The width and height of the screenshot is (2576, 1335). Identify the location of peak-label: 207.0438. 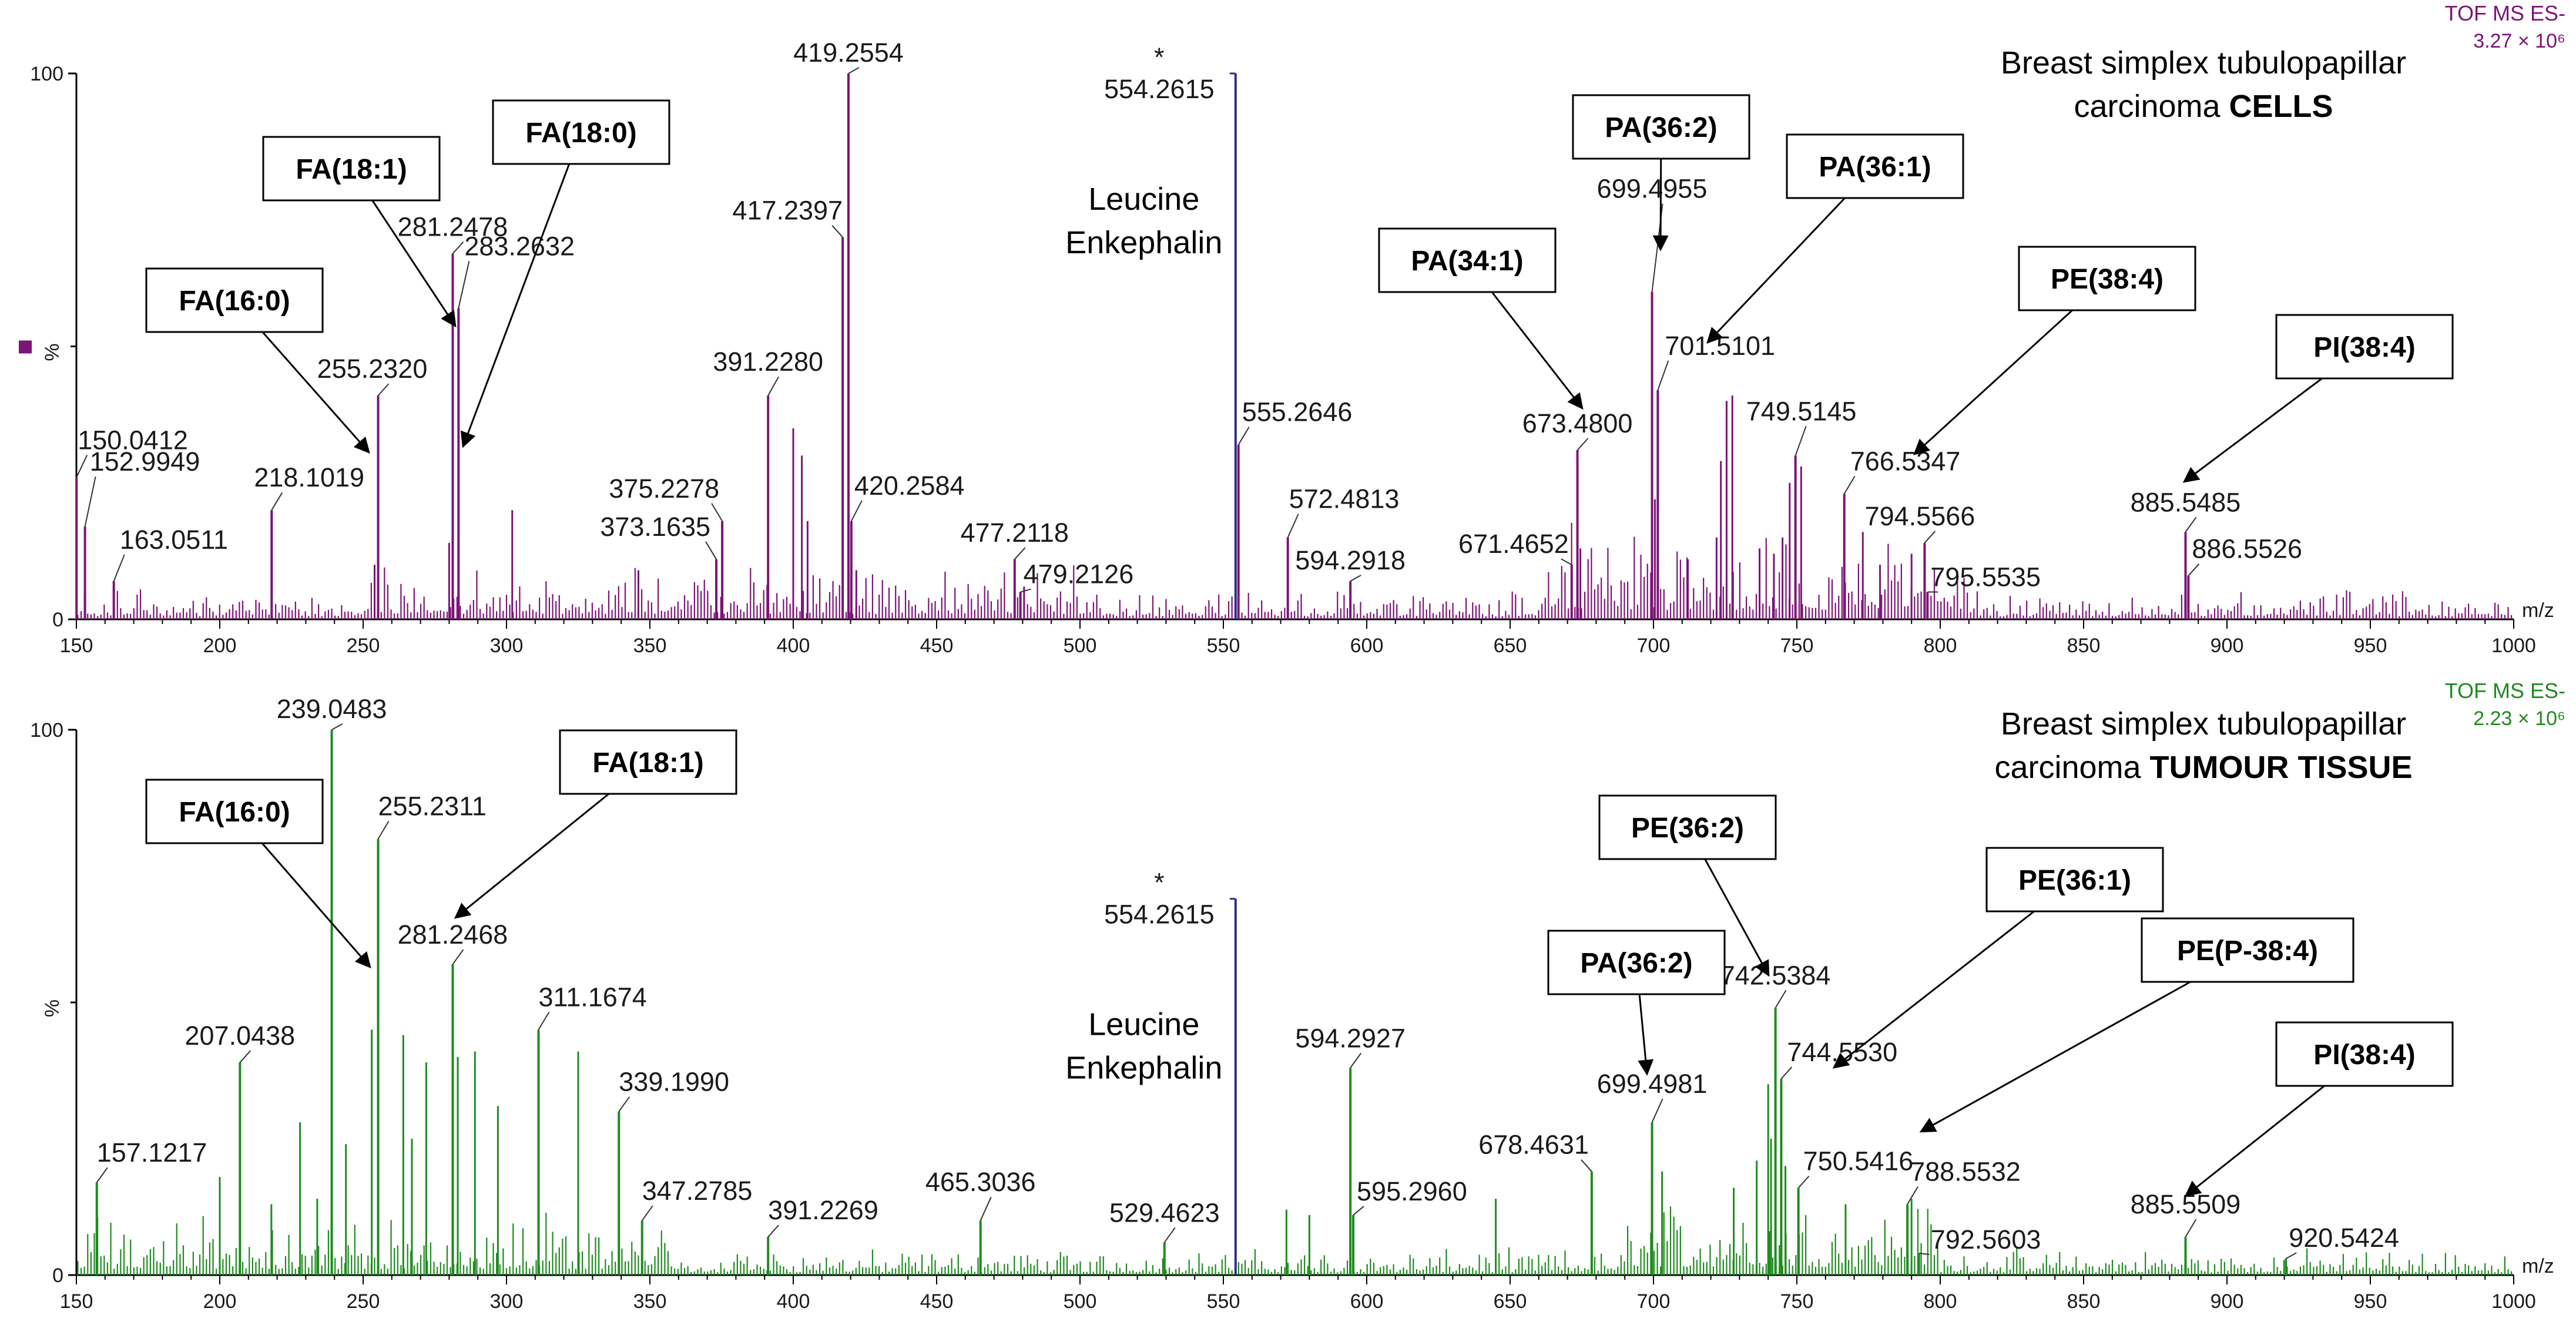
(241, 1036).